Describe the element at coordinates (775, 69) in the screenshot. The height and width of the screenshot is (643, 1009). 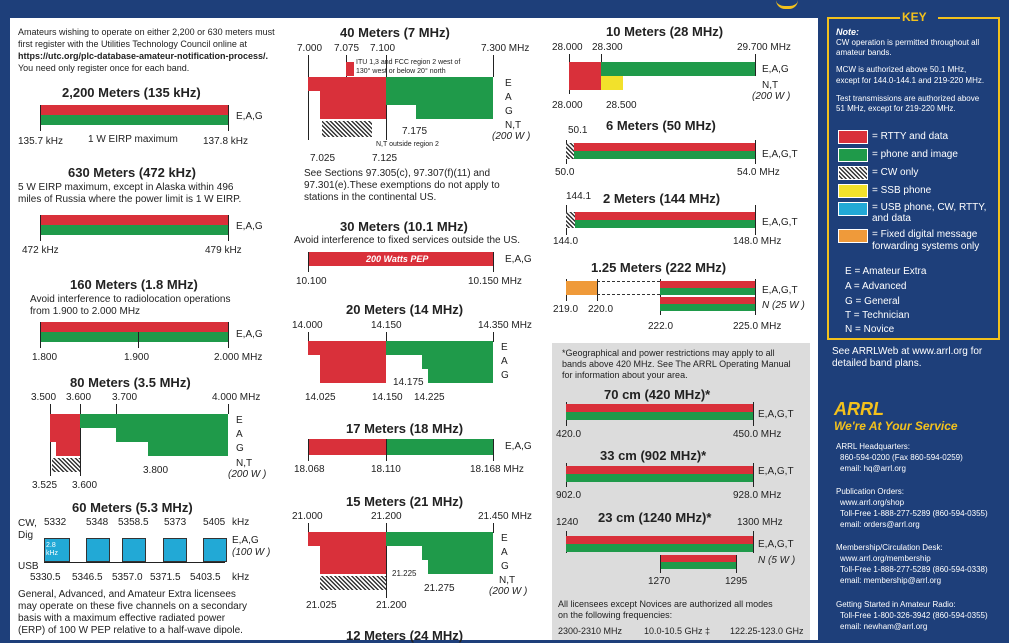
I see `band-10-class: E,A,G` at that location.